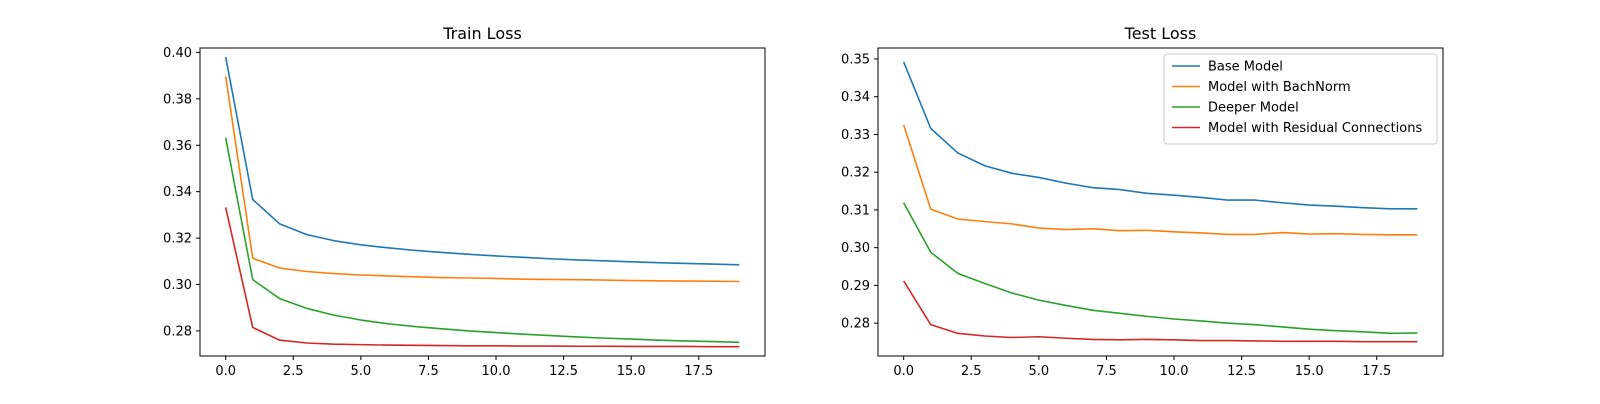 The image size is (1600, 404). What do you see at coordinates (855, 286) in the screenshot?
I see `y-tick-label: 0.29` at bounding box center [855, 286].